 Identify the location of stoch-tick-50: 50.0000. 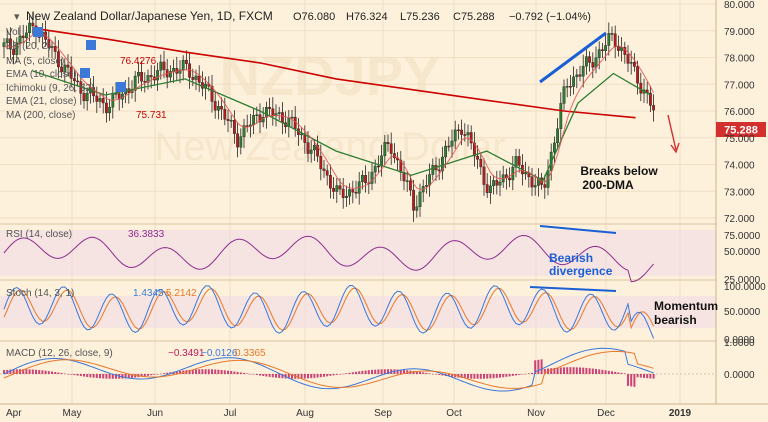
(742, 312).